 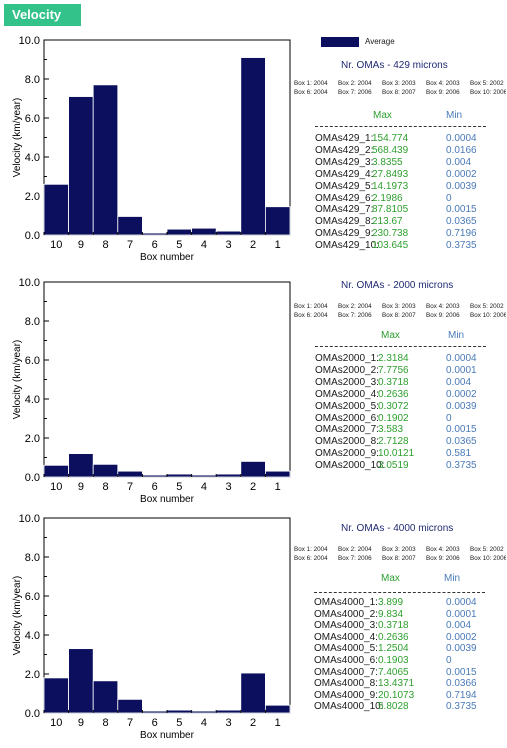 I want to click on row-name: OMAs4000_8:, so click(x=346, y=684).